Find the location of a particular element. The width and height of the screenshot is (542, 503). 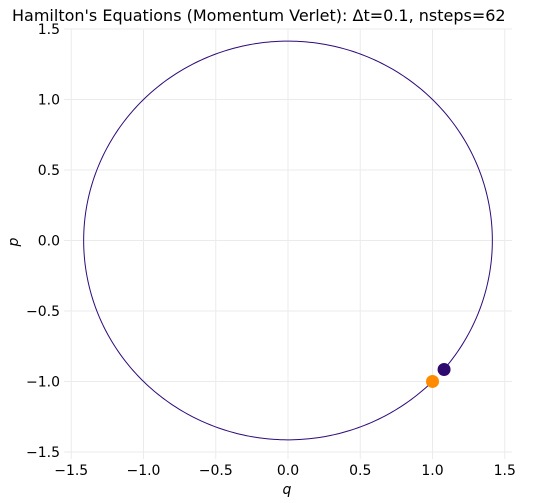

x-tick-label: −0.5 is located at coordinates (216, 471).